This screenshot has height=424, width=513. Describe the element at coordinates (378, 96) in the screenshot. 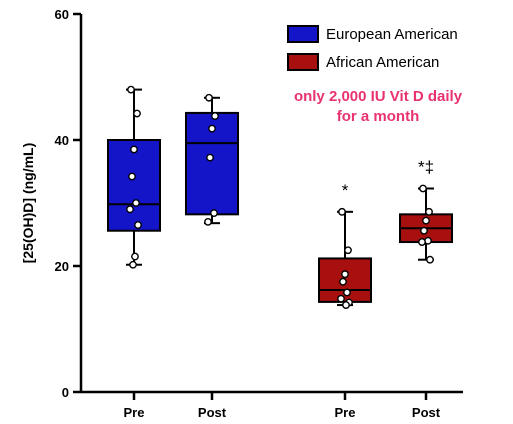

I see `annotation-line-1: only 2,000 IU Vit D daily` at that location.